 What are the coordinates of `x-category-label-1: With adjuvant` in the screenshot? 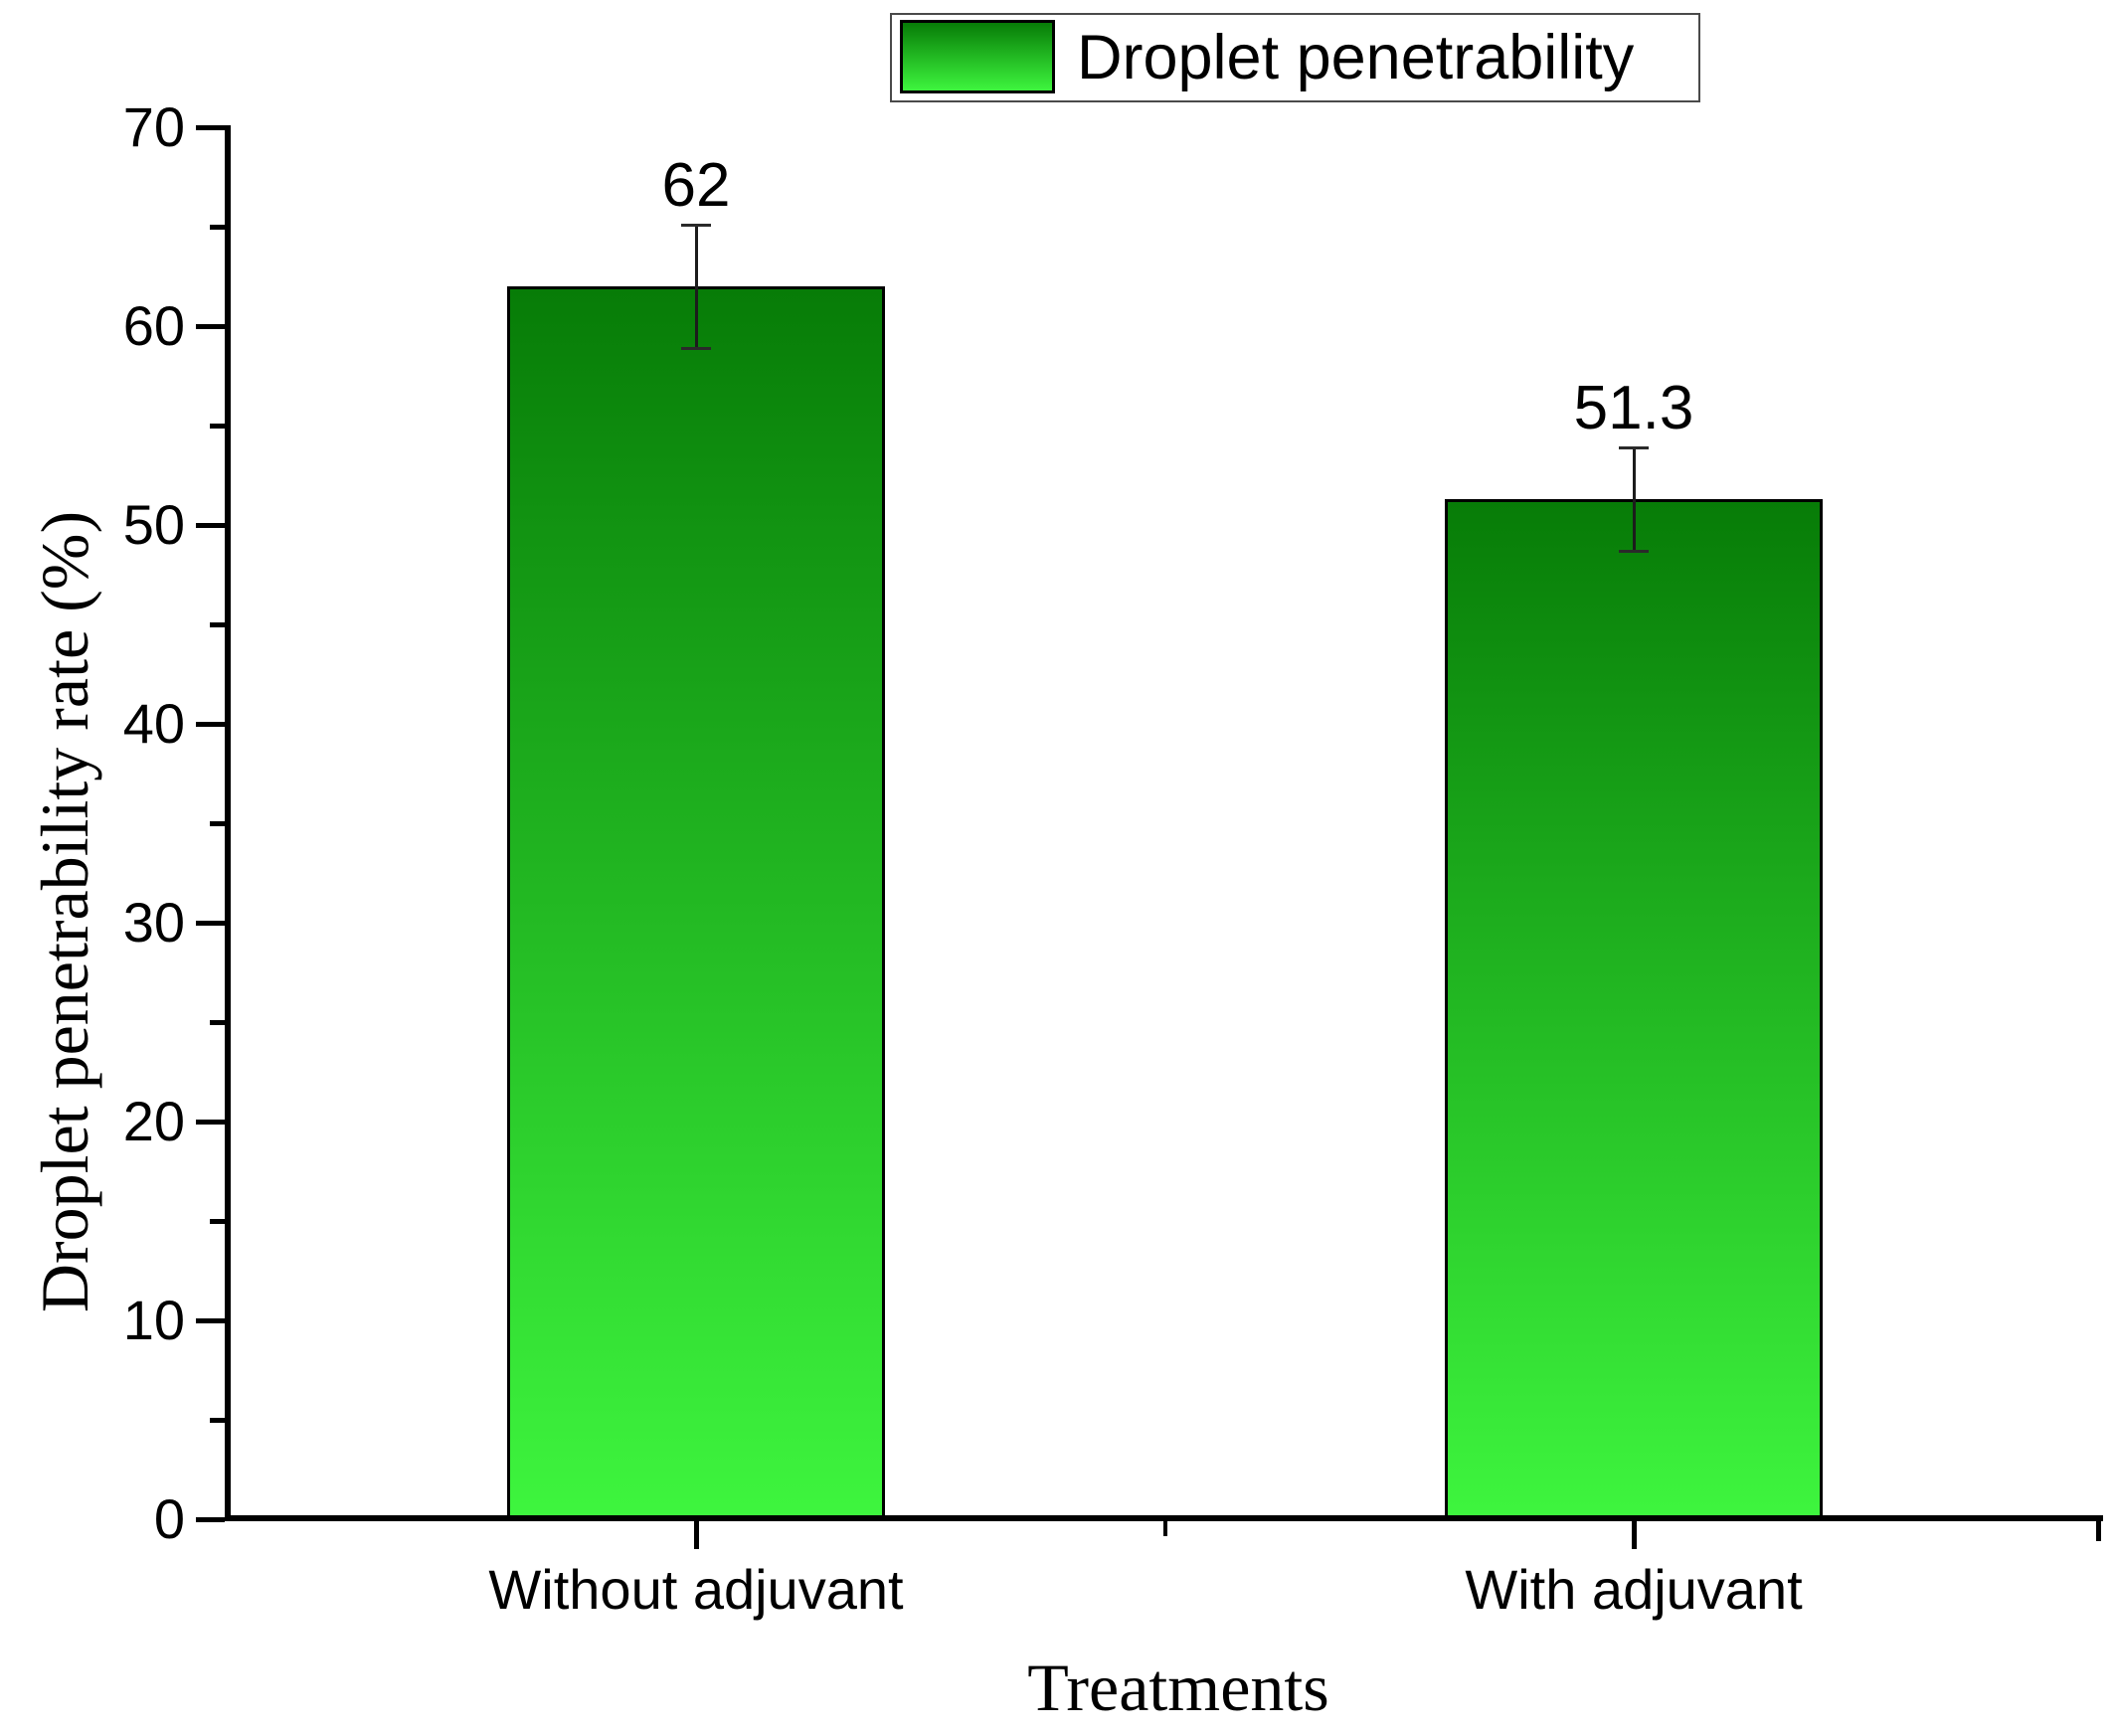 It's located at (1634, 1590).